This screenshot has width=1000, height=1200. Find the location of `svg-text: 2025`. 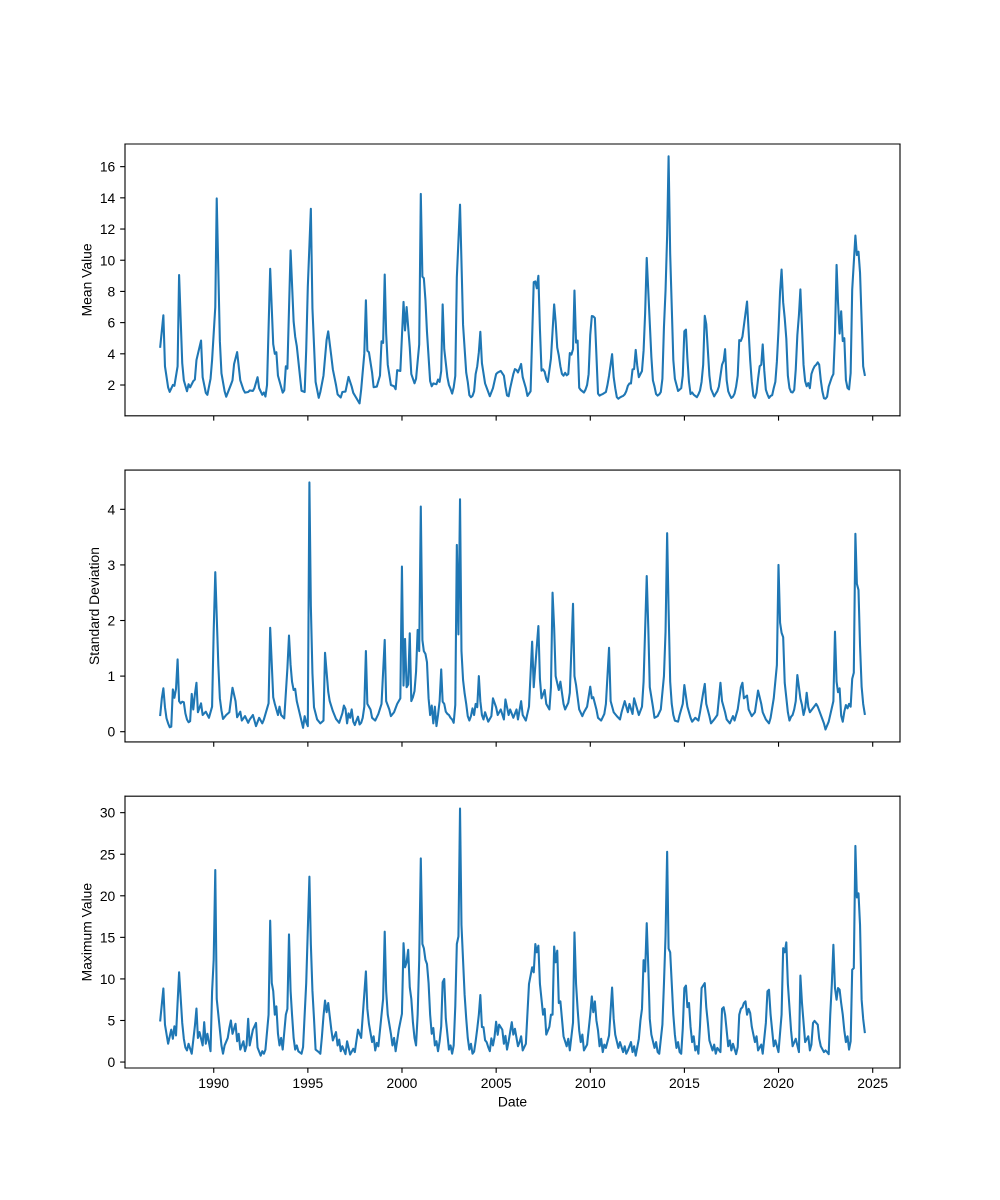

svg-text: 2025 is located at coordinates (872, 1083).